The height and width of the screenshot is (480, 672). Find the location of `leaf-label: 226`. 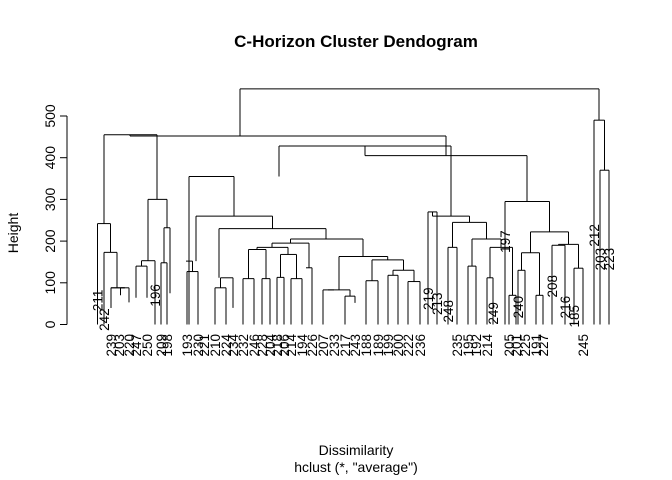

leaf-label: 226 is located at coordinates (312, 345).